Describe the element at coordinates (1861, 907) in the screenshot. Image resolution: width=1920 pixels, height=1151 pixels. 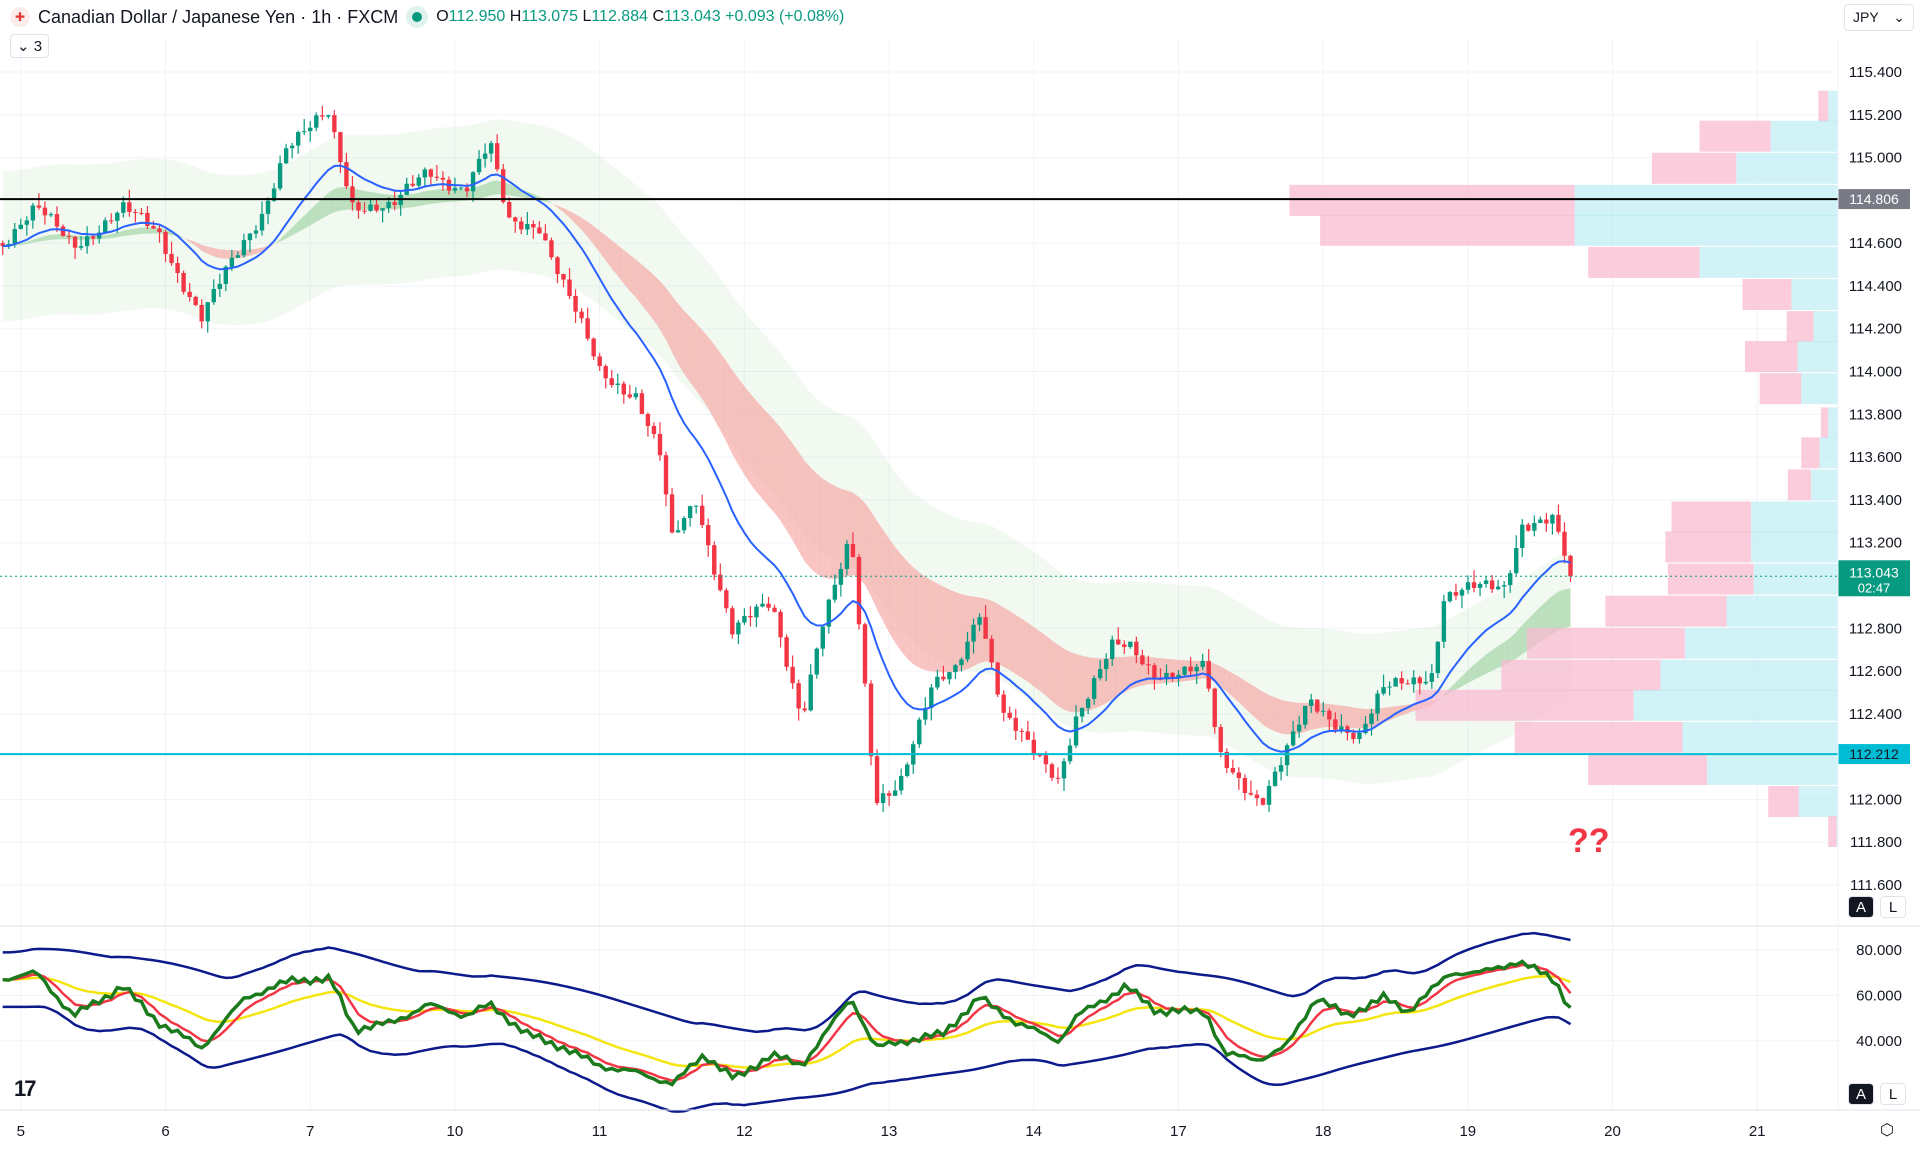
I see `auto-scale-button: A` at that location.